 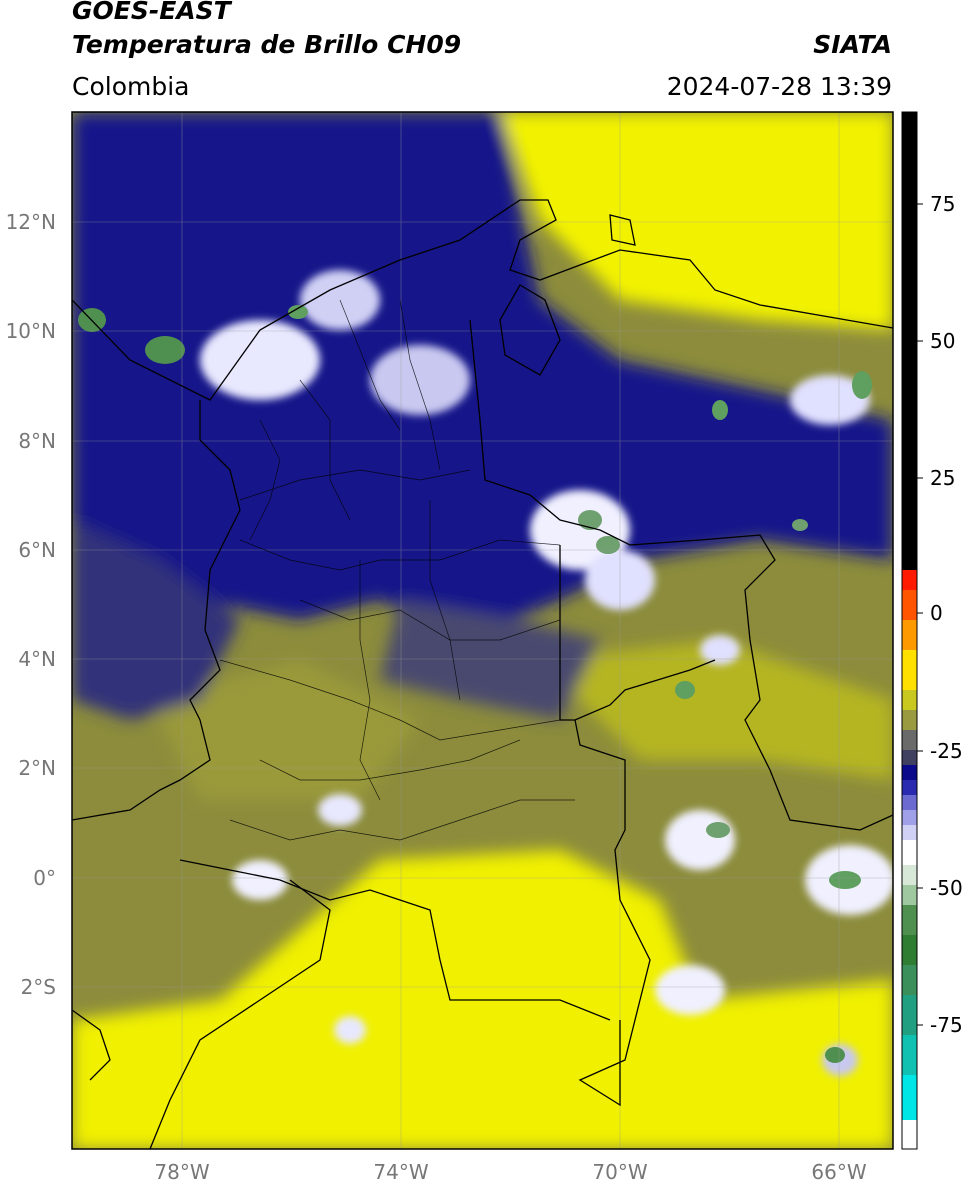 I want to click on colorbar-tick-label: -75, so click(x=946, y=1025).